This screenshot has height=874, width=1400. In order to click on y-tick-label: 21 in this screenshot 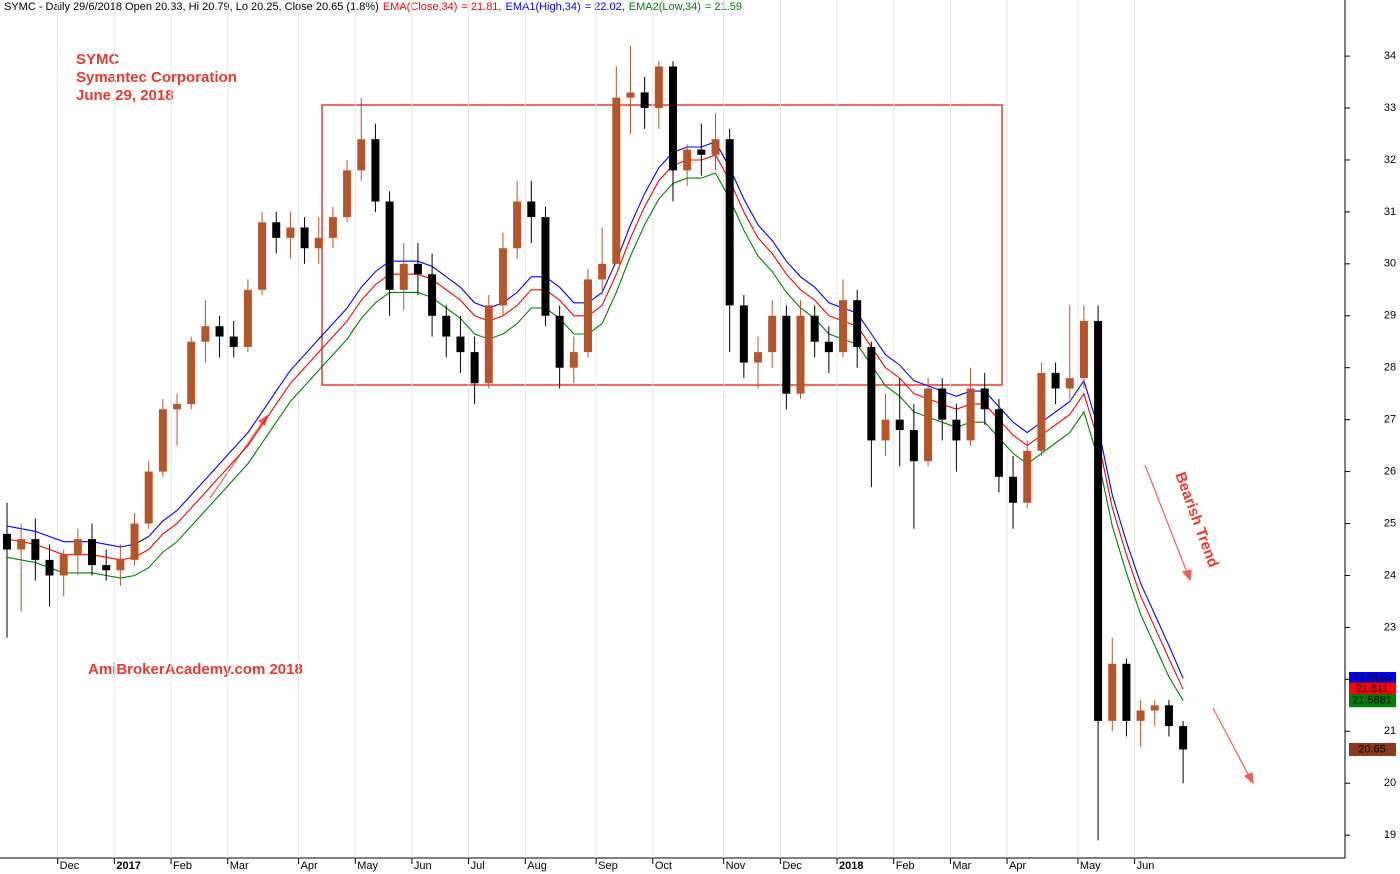, I will do `click(1390, 731)`.